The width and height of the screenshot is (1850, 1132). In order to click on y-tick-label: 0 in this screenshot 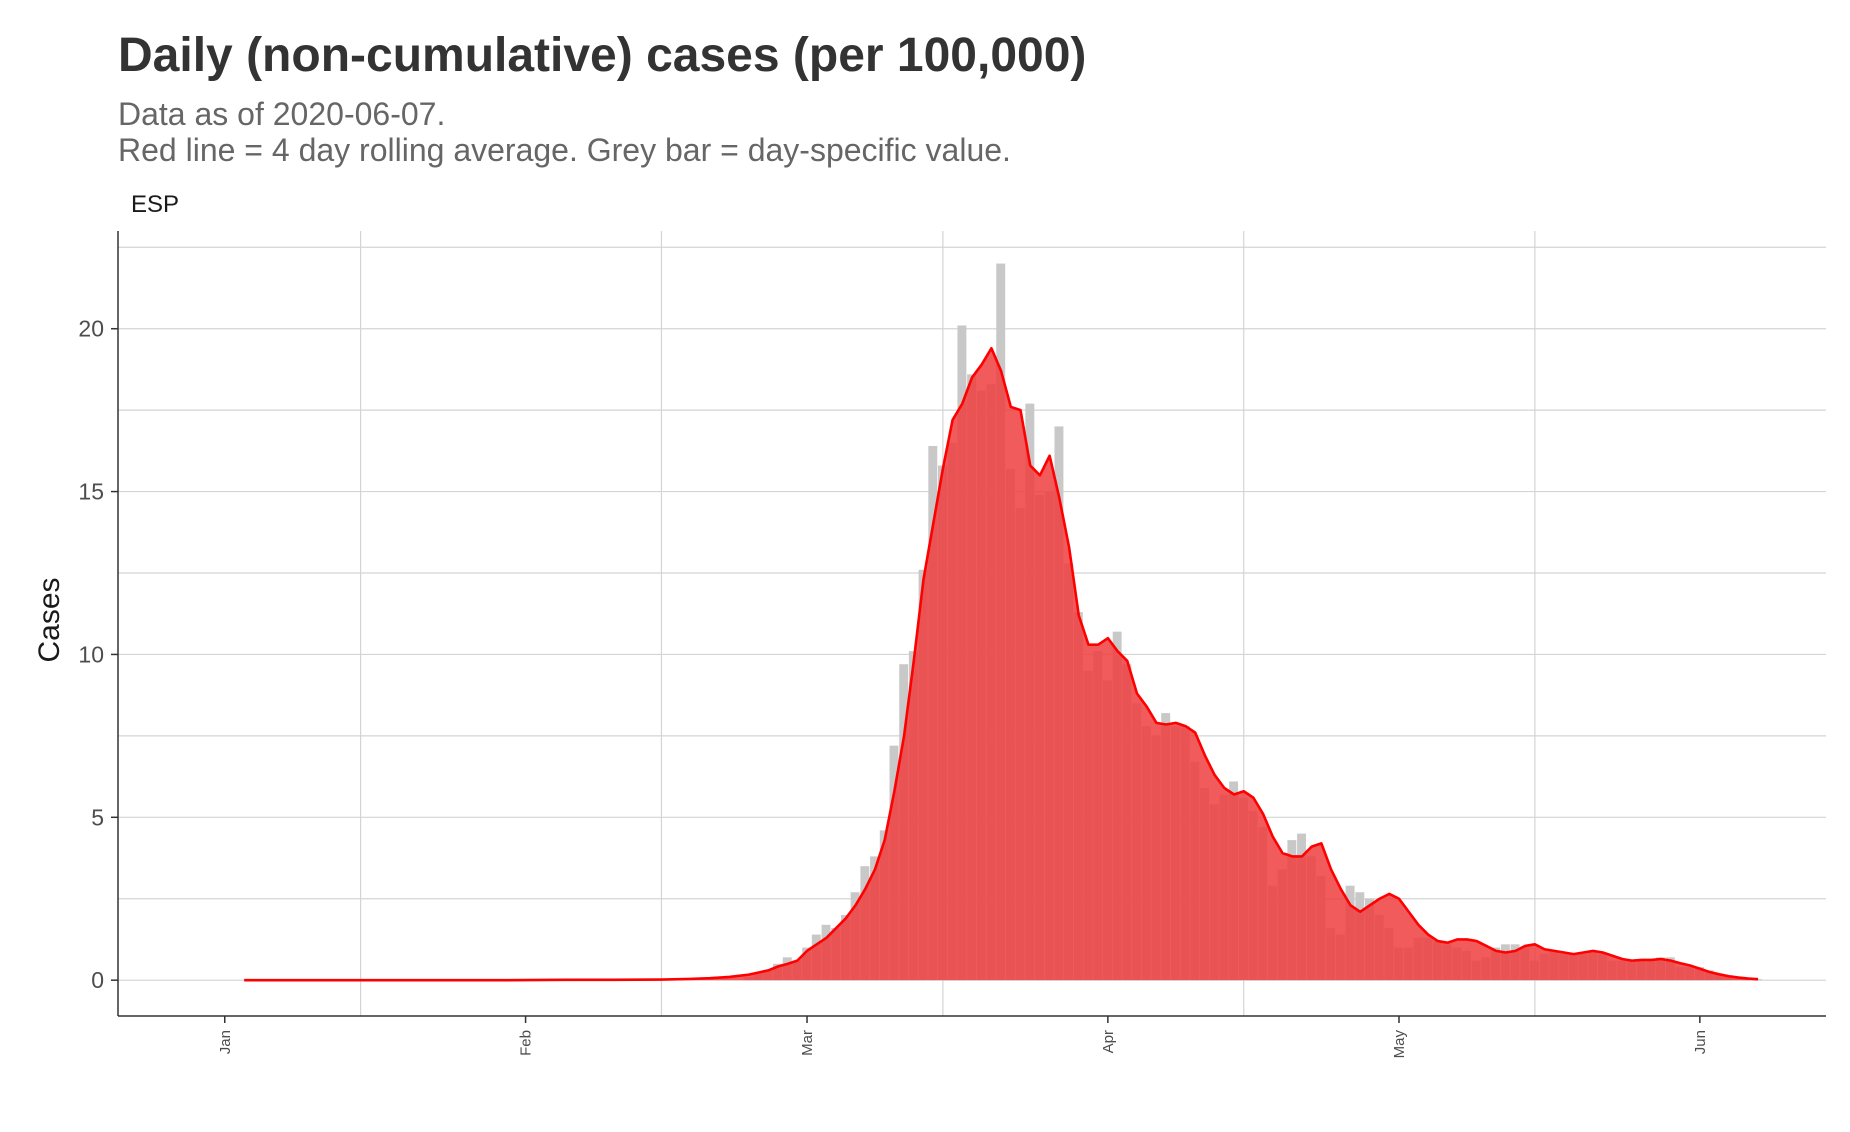, I will do `click(97, 980)`.